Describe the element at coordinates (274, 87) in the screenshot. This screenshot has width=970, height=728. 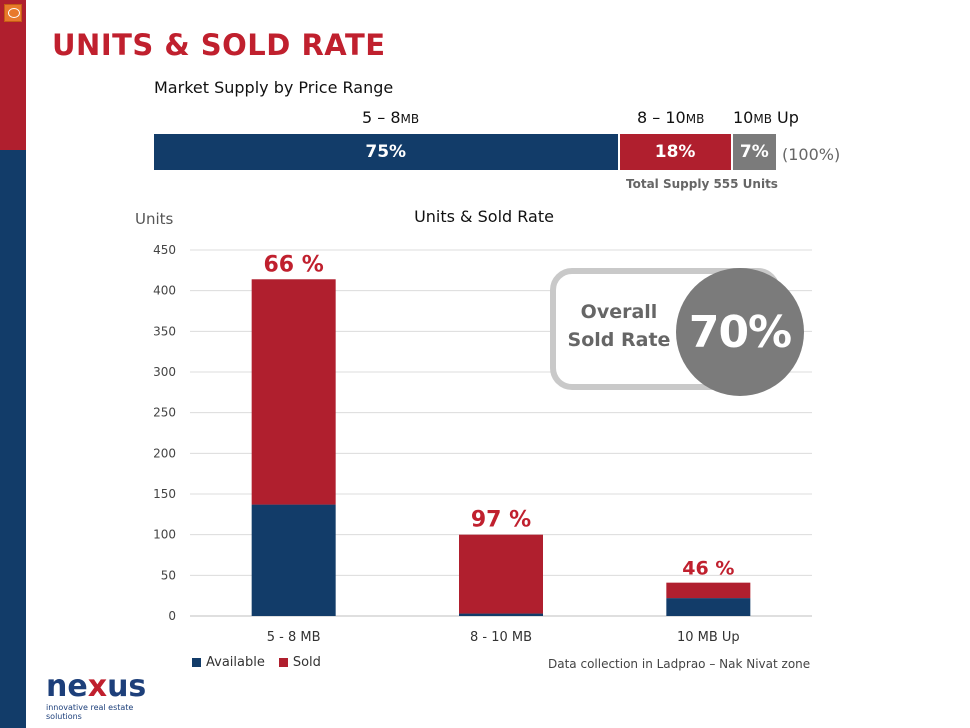
I see `supply-title: Market Supply by Price Range` at that location.